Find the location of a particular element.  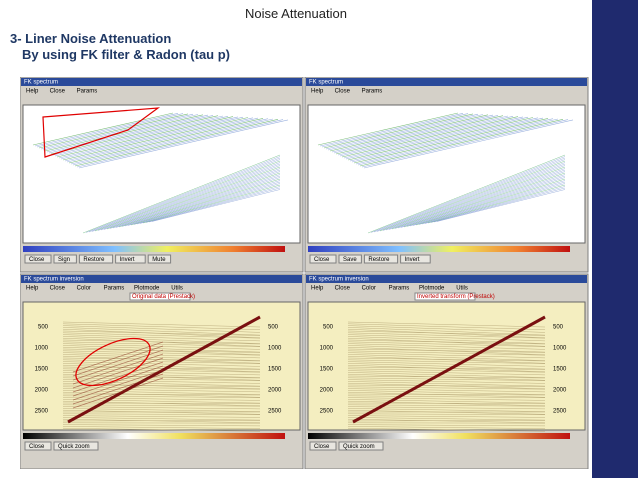

button-label: Save is located at coordinates (350, 260).